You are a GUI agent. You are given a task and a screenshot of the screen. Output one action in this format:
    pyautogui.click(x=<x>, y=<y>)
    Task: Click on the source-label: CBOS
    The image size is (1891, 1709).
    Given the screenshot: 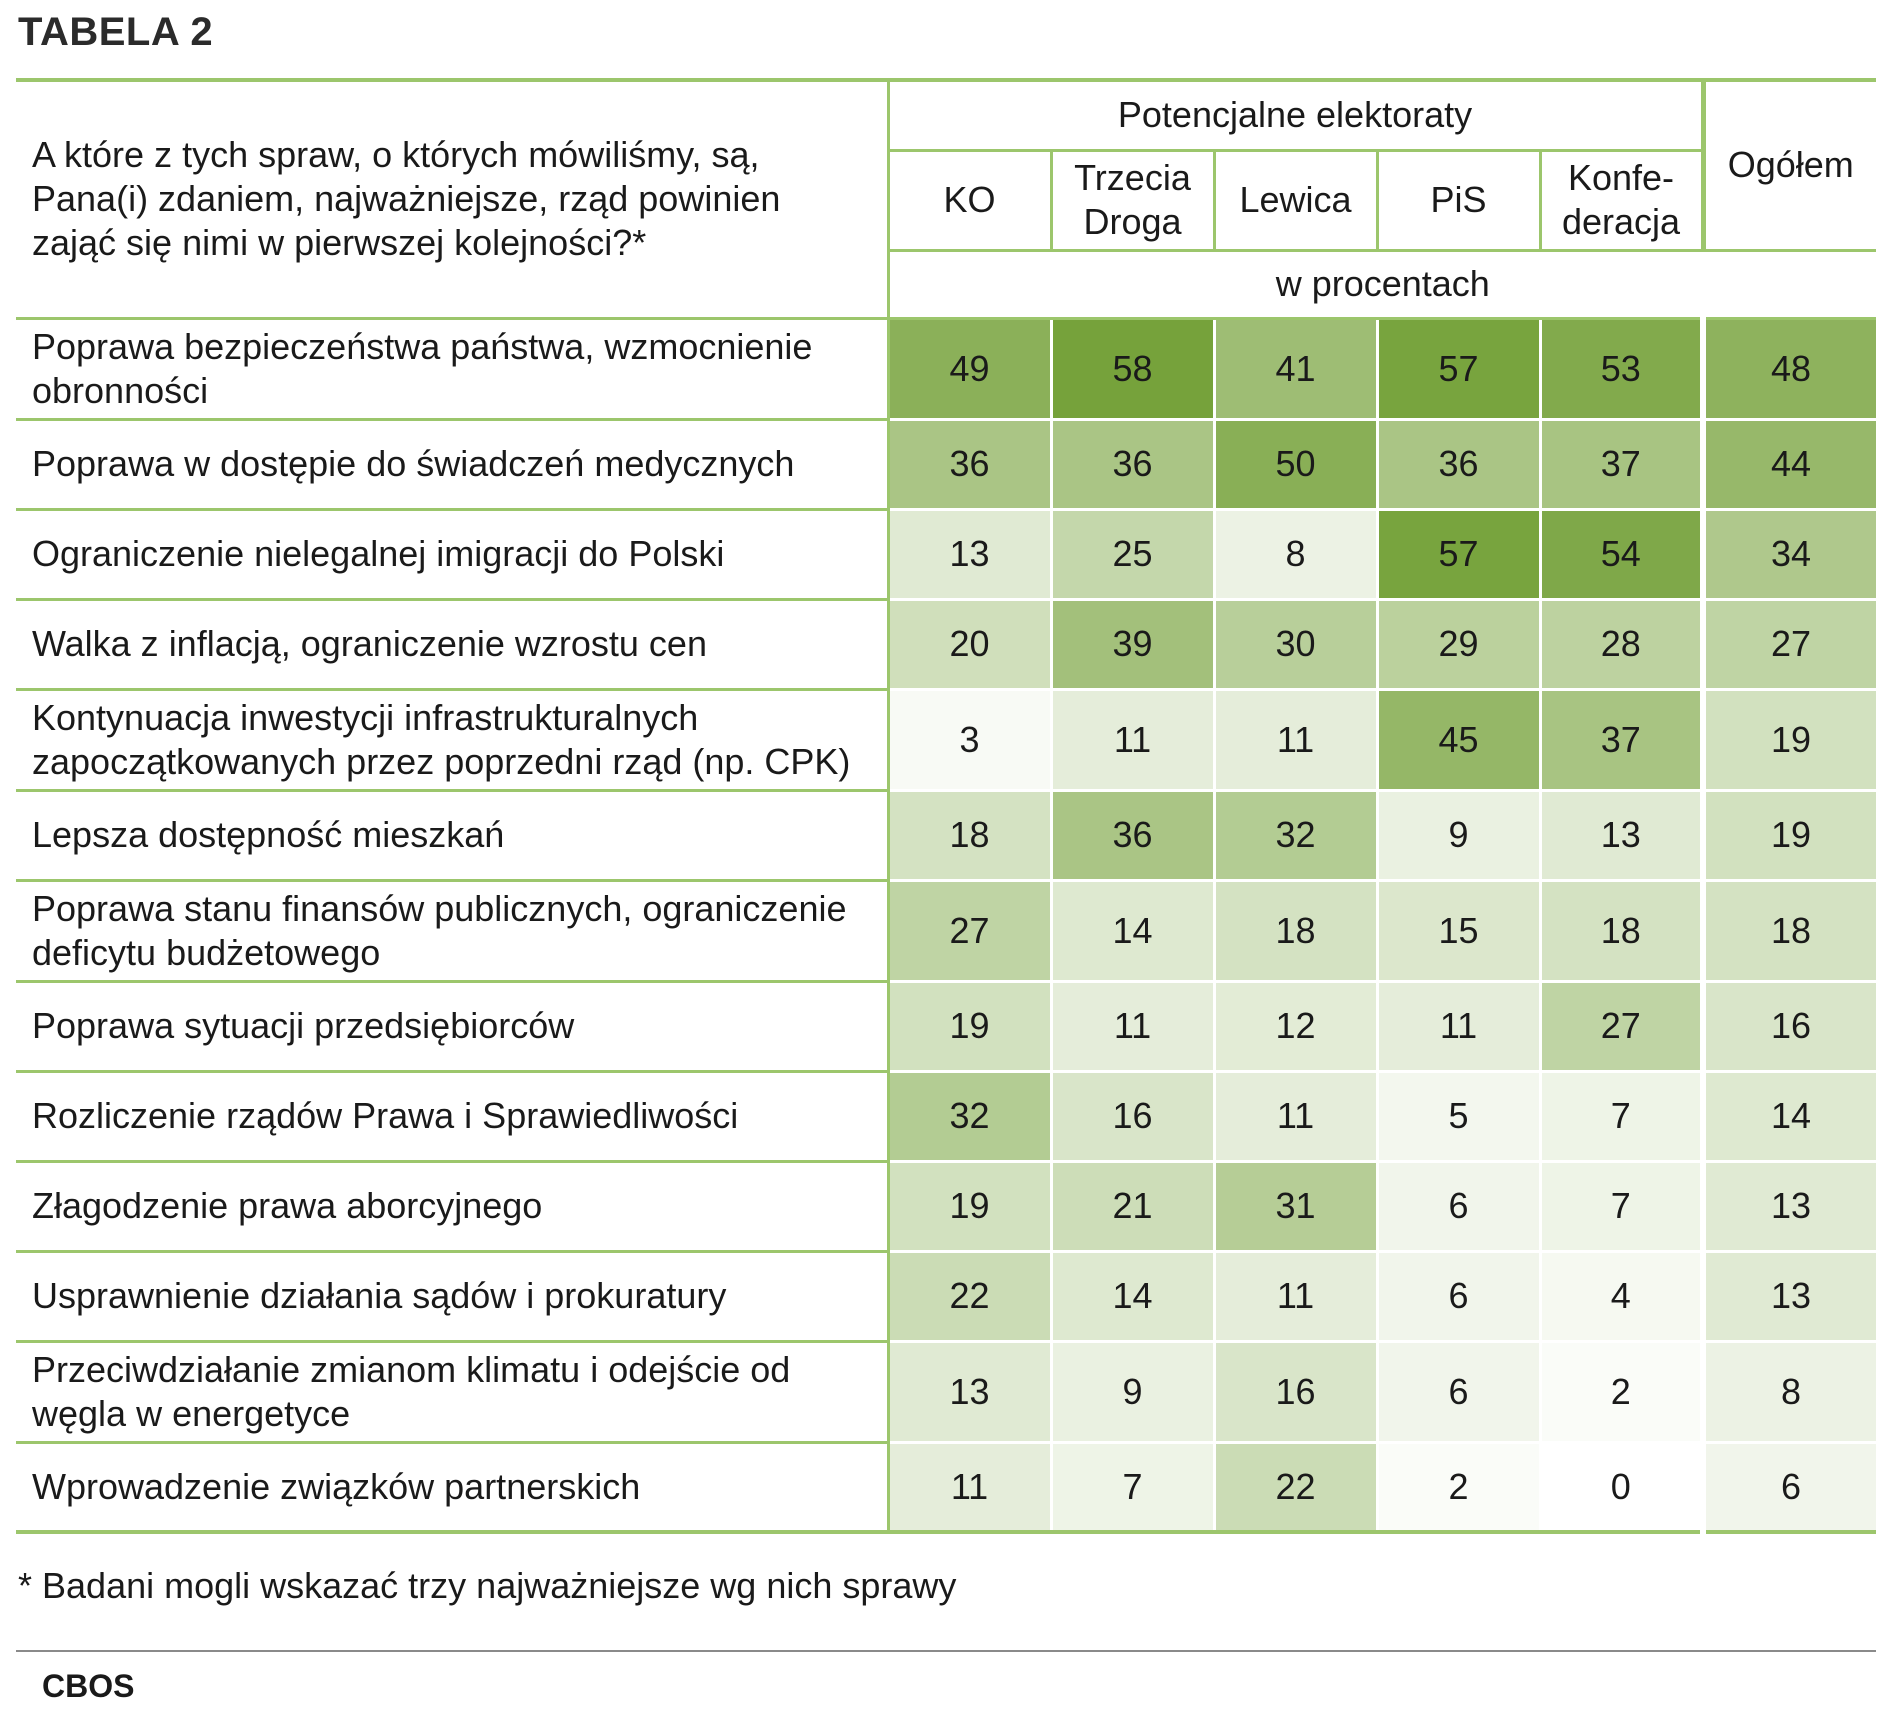 What is the action you would take?
    pyautogui.click(x=88, y=1686)
    